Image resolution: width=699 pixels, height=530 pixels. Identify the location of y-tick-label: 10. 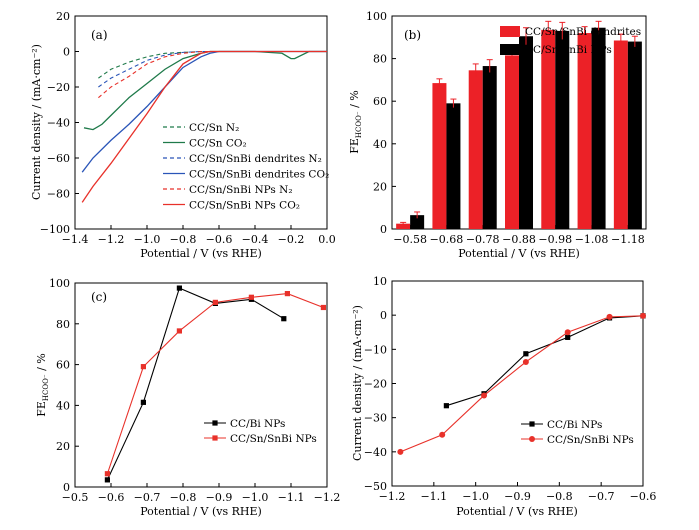
(380, 281).